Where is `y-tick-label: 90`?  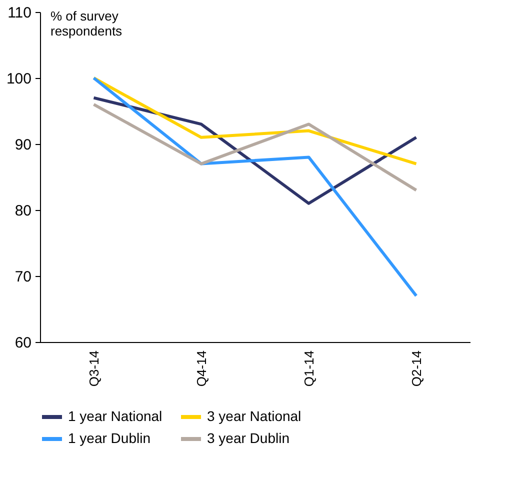 y-tick-label: 90 is located at coordinates (23, 145).